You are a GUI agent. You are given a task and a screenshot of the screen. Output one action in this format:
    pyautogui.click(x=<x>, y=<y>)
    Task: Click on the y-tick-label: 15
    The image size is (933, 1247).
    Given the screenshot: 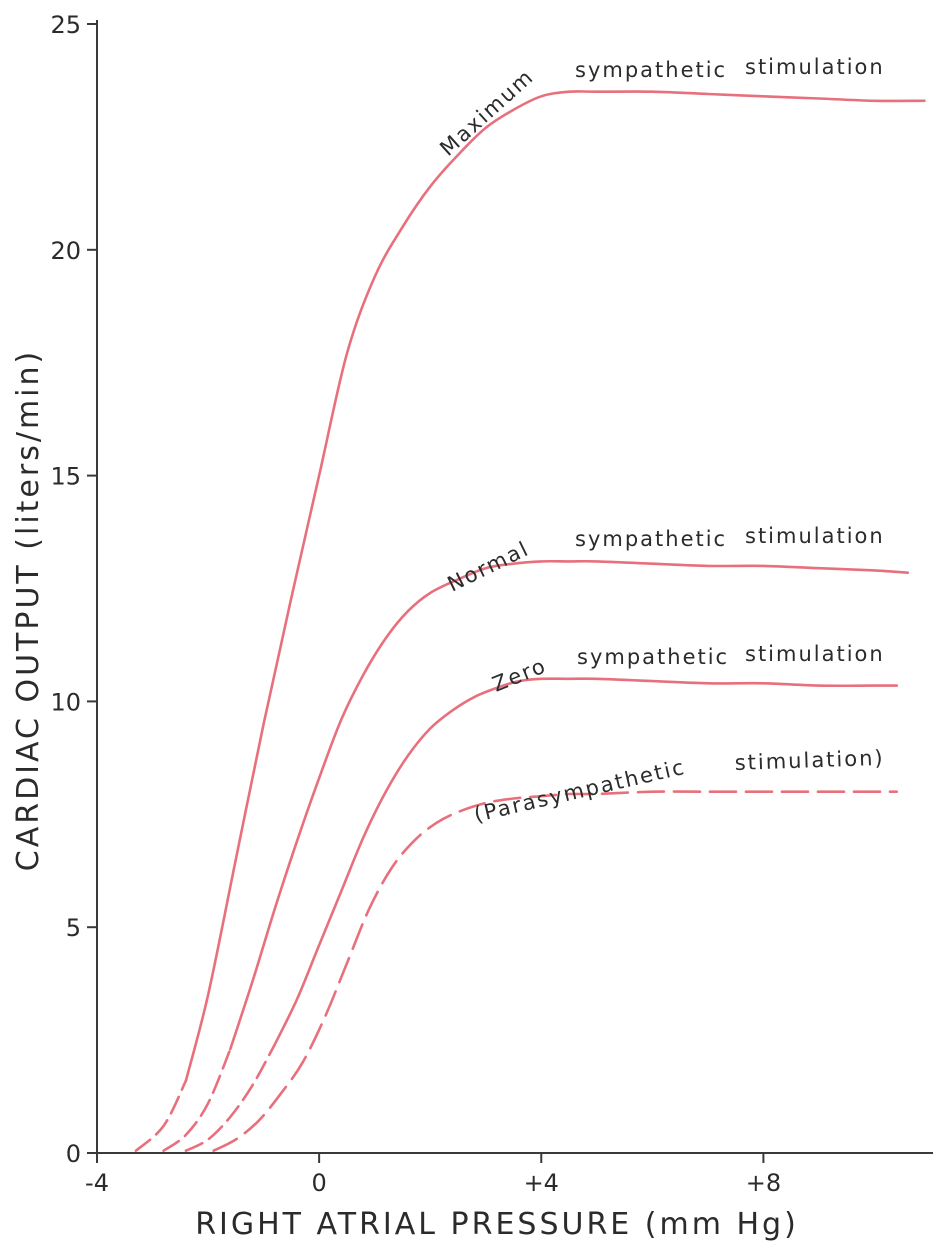 What is the action you would take?
    pyautogui.click(x=65, y=477)
    